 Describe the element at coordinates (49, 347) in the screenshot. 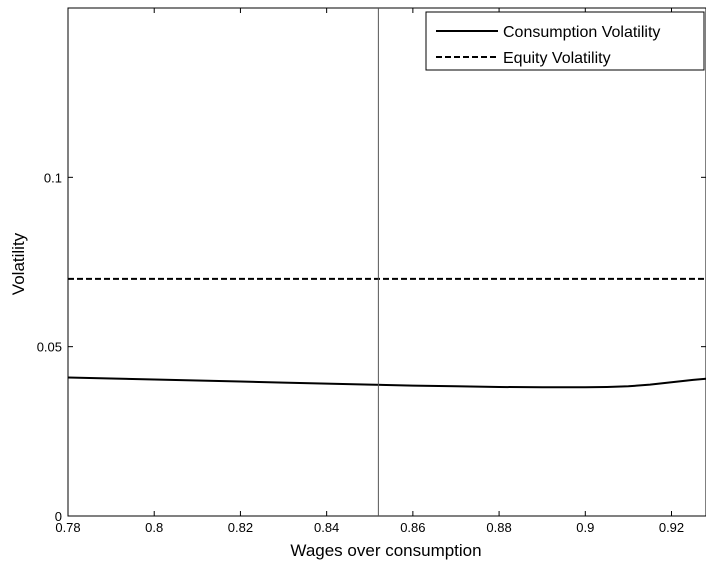

I see `y-tick-label: 0.05` at that location.